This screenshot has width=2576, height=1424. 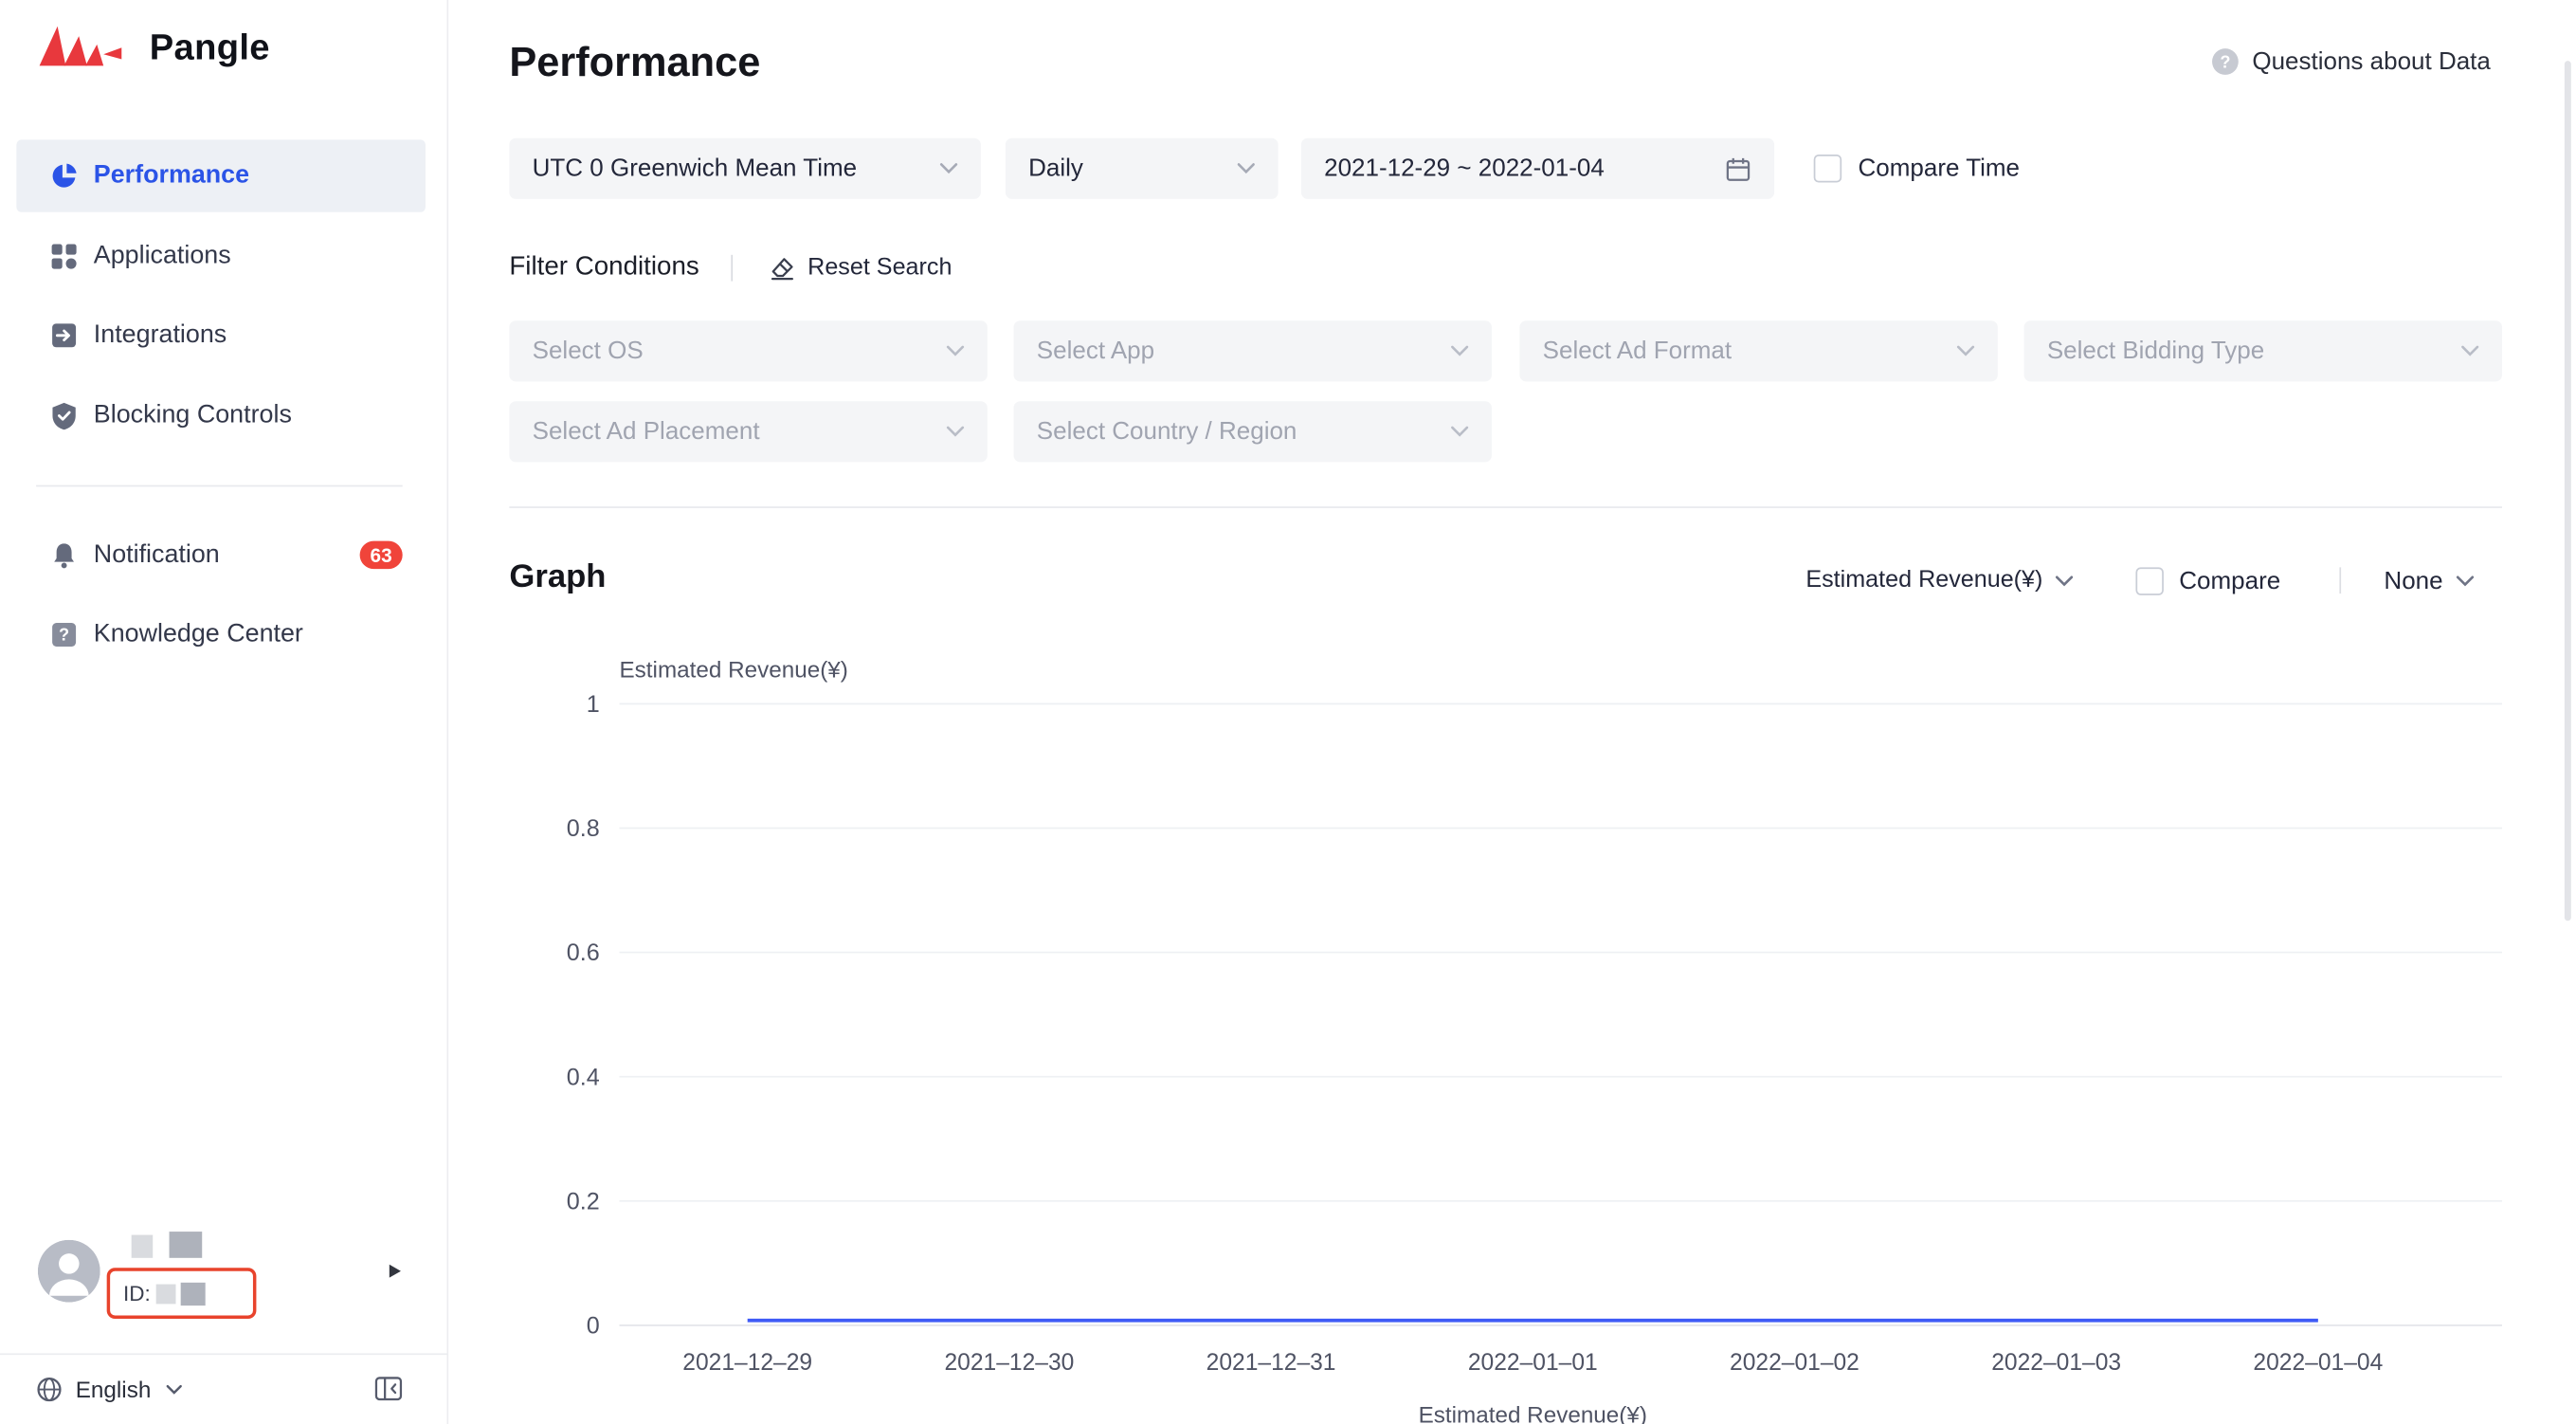 What do you see at coordinates (49, 1390) in the screenshot?
I see `globe-icon` at bounding box center [49, 1390].